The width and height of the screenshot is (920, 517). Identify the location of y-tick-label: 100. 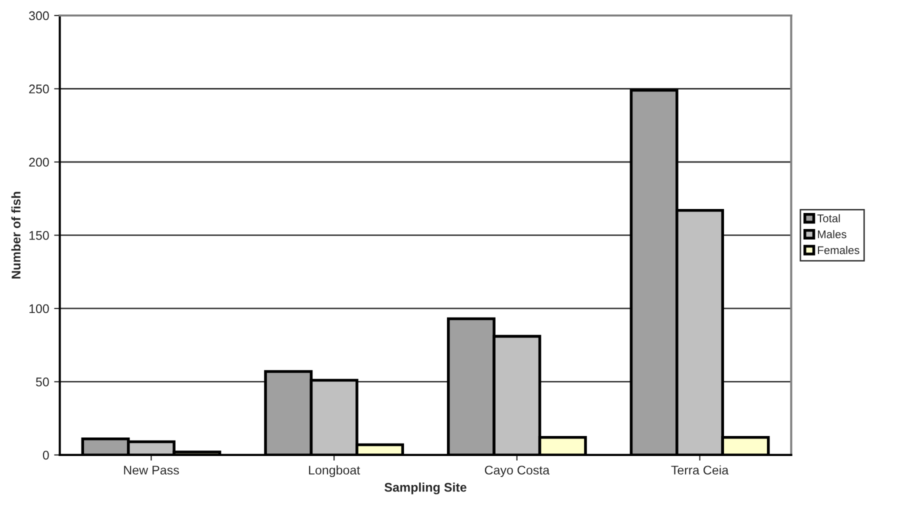
(39, 309).